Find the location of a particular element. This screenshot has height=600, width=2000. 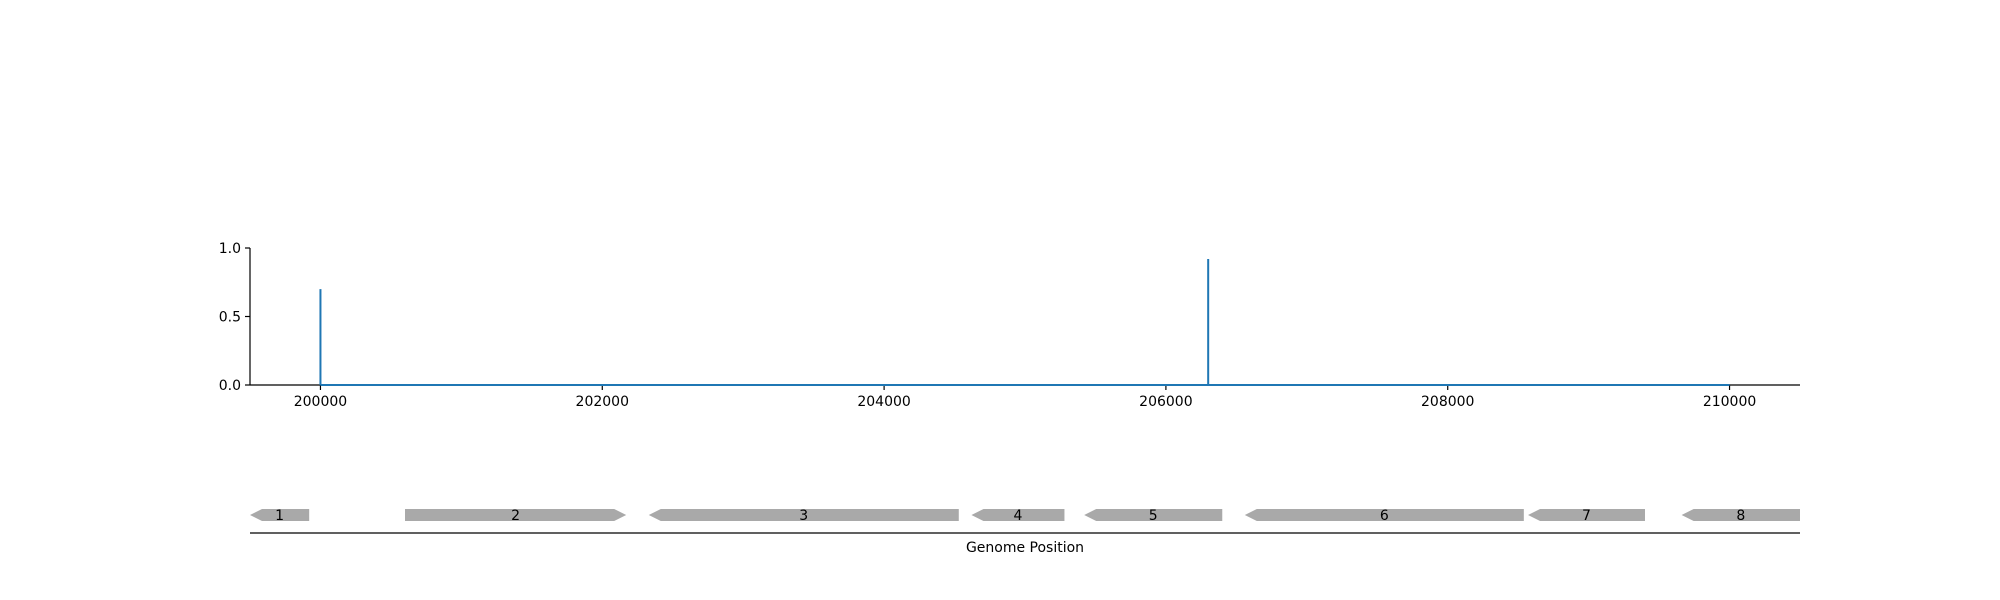

gene-label: 3 is located at coordinates (803, 516).